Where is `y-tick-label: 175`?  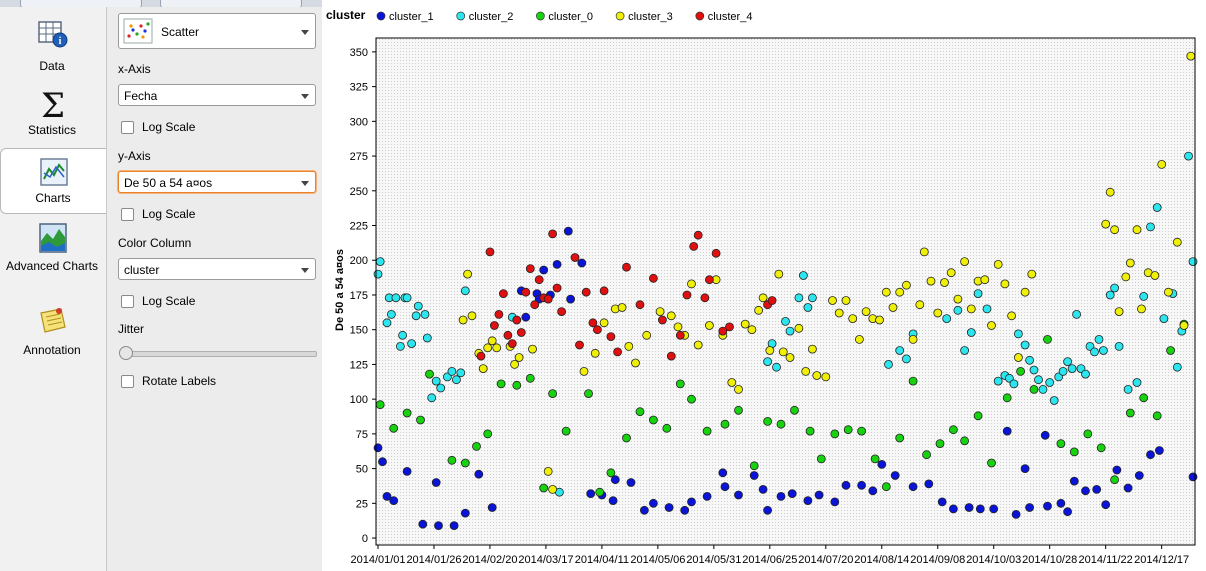
y-tick-label: 175 is located at coordinates (359, 296).